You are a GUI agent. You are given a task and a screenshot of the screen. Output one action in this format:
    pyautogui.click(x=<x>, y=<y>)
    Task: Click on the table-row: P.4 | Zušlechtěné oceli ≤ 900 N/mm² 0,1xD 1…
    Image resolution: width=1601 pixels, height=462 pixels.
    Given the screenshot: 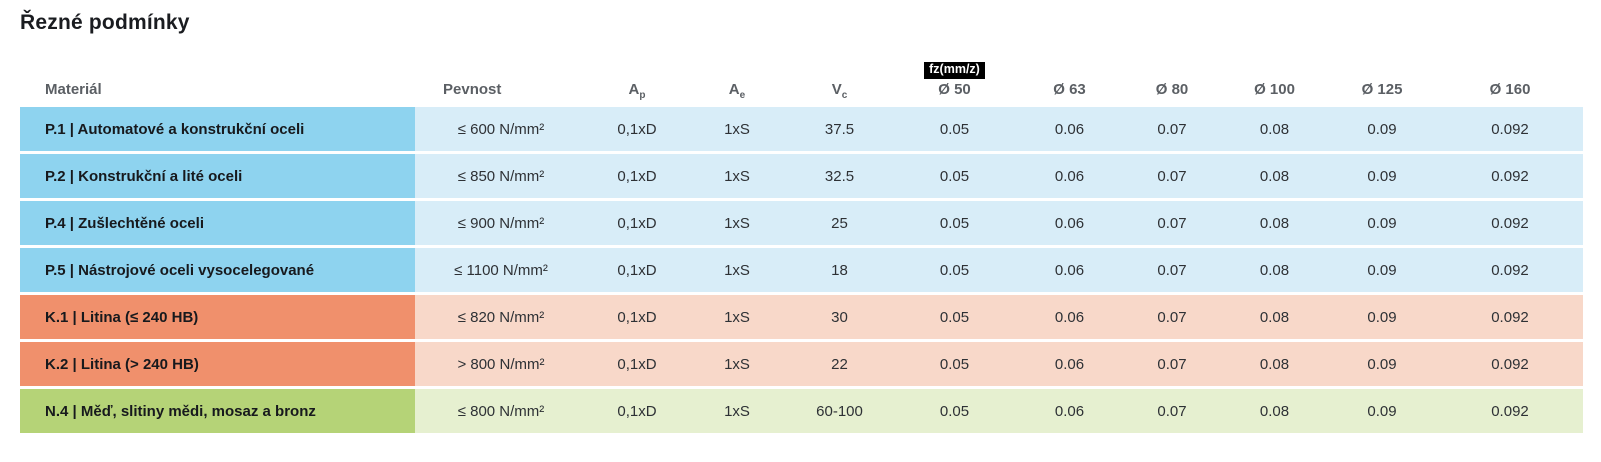 What is the action you would take?
    pyautogui.click(x=801, y=223)
    